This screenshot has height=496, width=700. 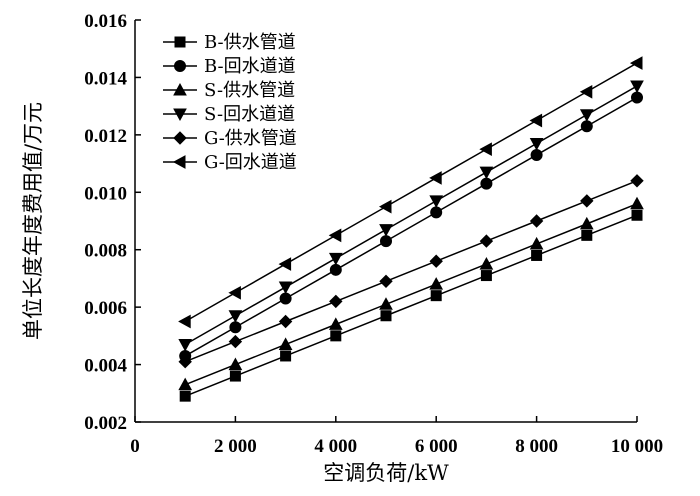 I want to click on legend-item: B-回水道道, so click(x=229, y=66).